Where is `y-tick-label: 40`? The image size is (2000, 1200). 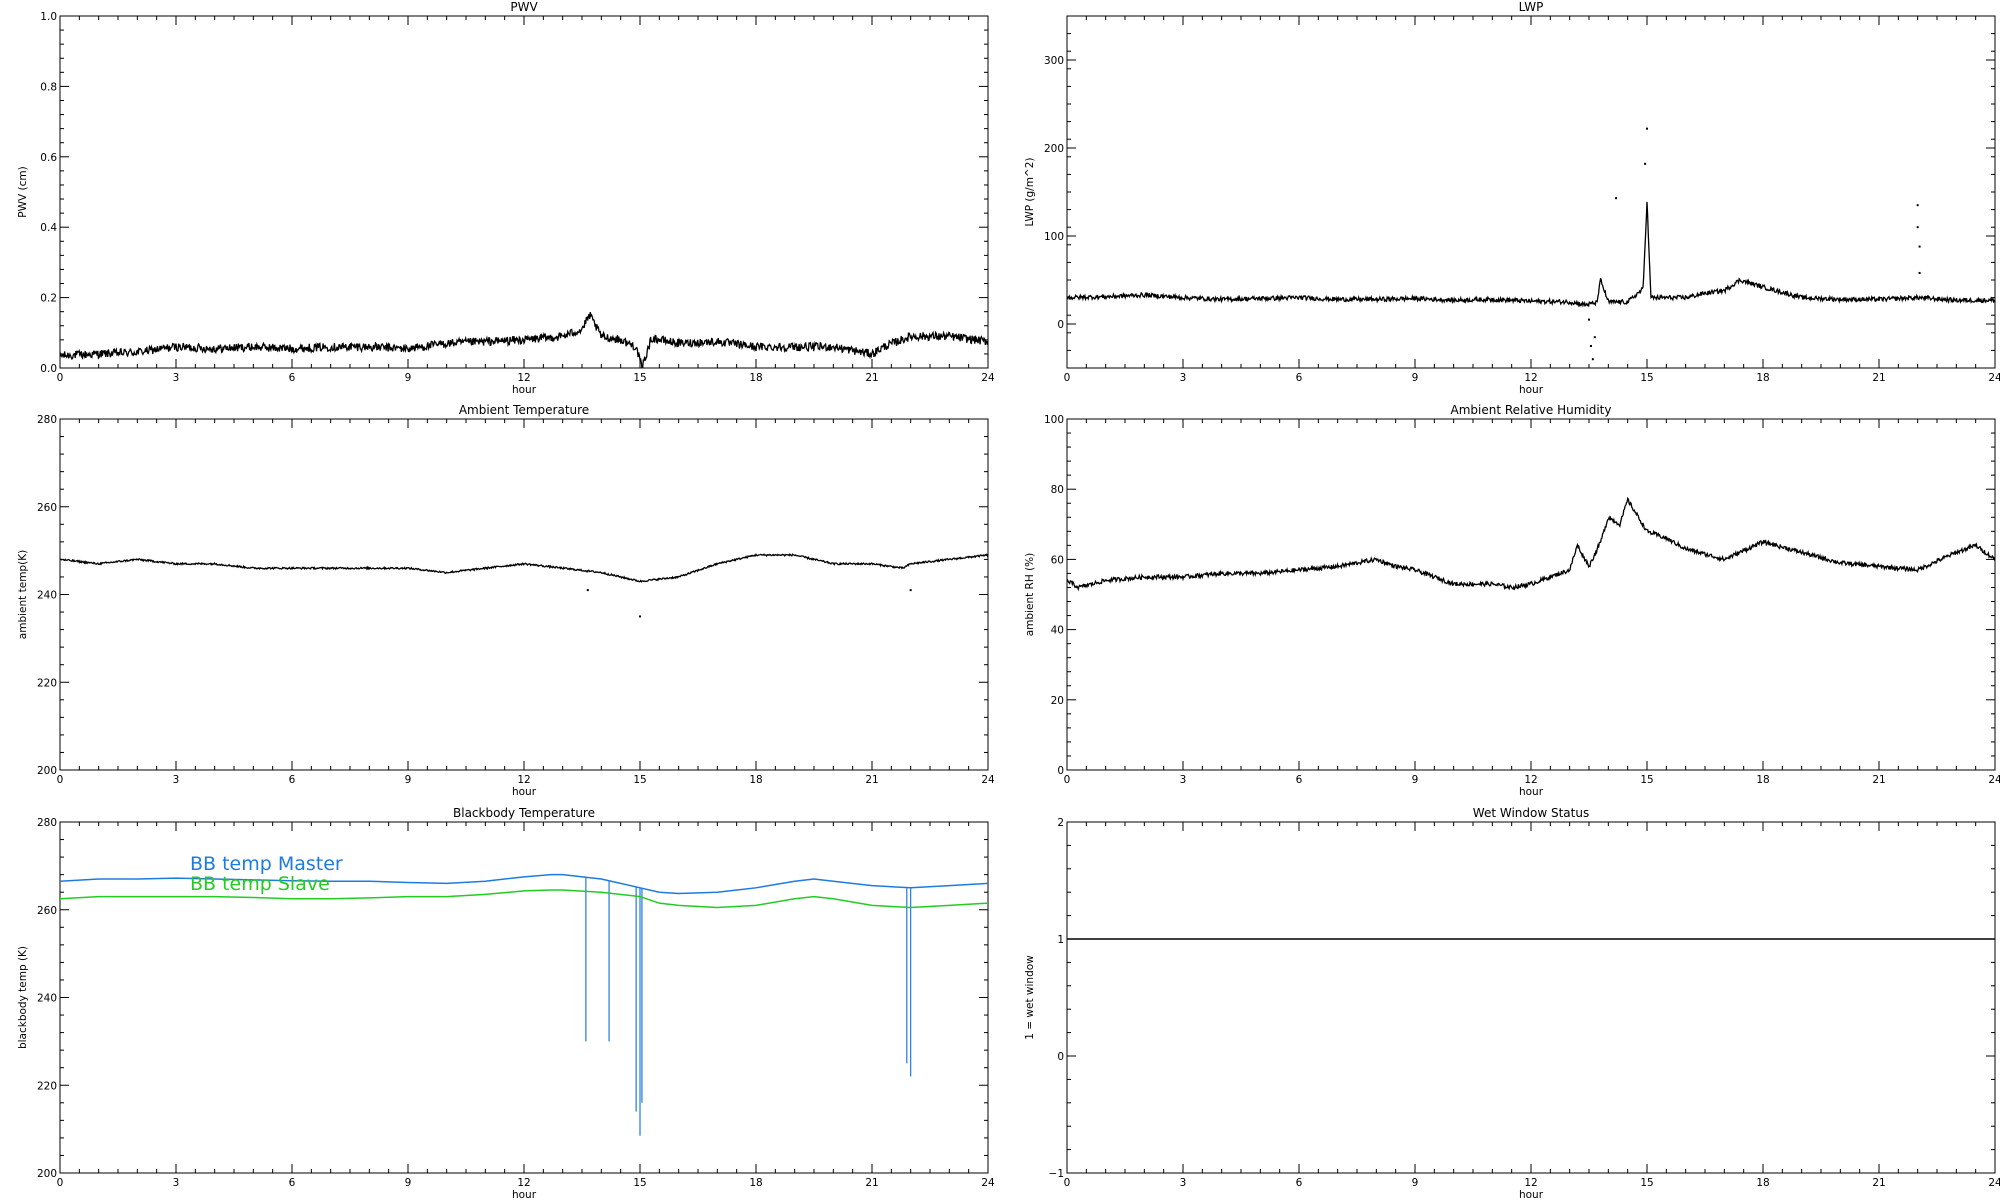
y-tick-label: 40 is located at coordinates (1057, 631).